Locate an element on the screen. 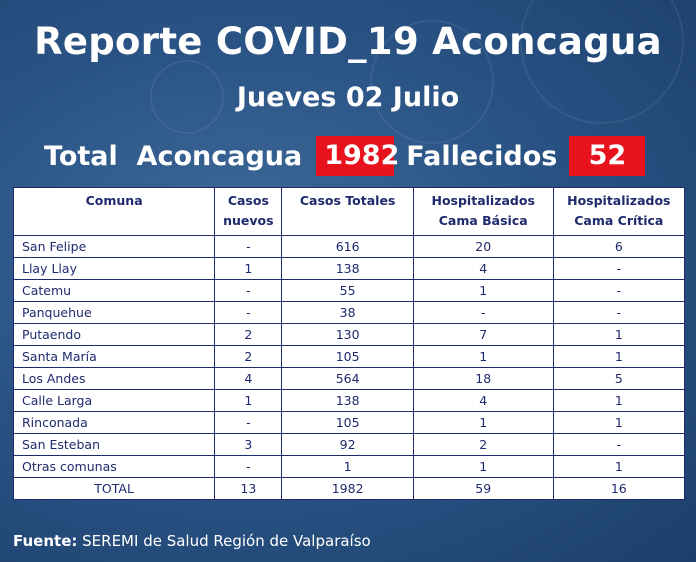 This screenshot has width=696, height=562. table-row: Catemu -55 1- is located at coordinates (349, 290).